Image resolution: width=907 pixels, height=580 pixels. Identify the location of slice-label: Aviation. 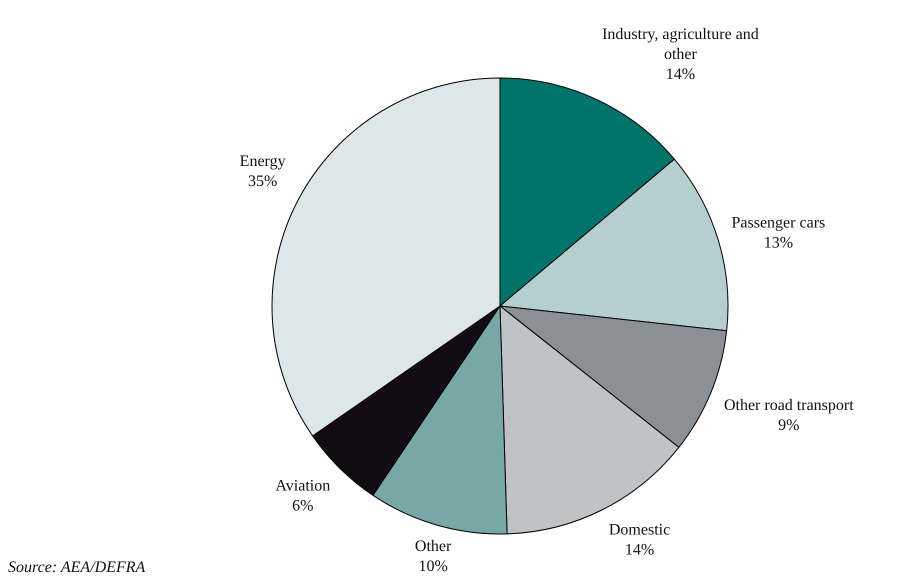
(302, 486).